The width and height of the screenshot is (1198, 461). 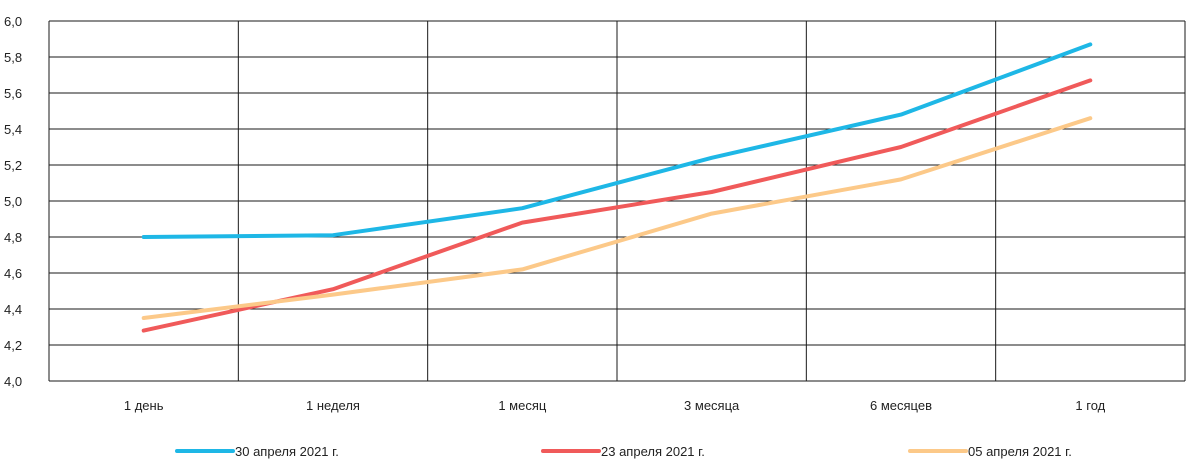 I want to click on y-tick-label: 4,6, so click(x=13, y=273).